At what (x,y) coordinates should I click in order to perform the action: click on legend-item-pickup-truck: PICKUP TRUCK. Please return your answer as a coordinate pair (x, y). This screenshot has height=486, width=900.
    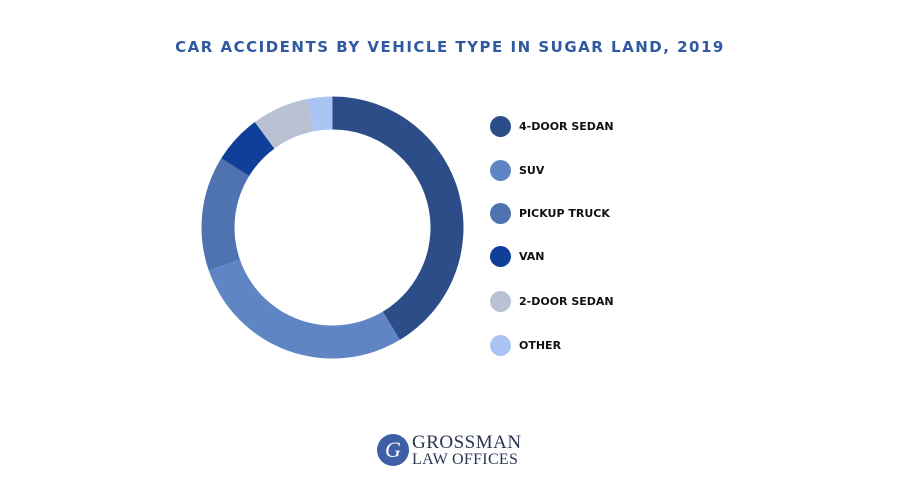
    Looking at the image, I should click on (550, 213).